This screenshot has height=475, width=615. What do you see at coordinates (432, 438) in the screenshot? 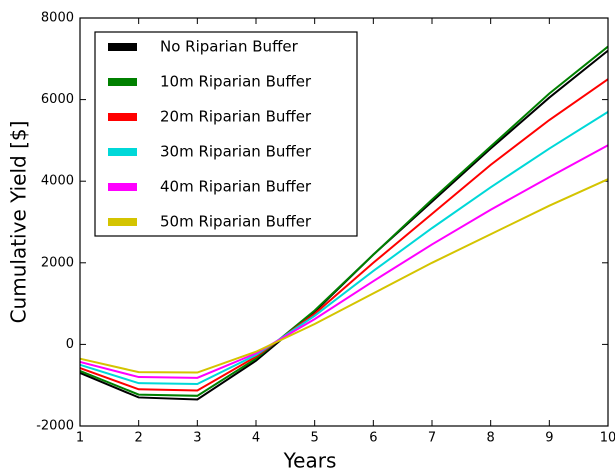
I see `x-tick-label: 7` at bounding box center [432, 438].